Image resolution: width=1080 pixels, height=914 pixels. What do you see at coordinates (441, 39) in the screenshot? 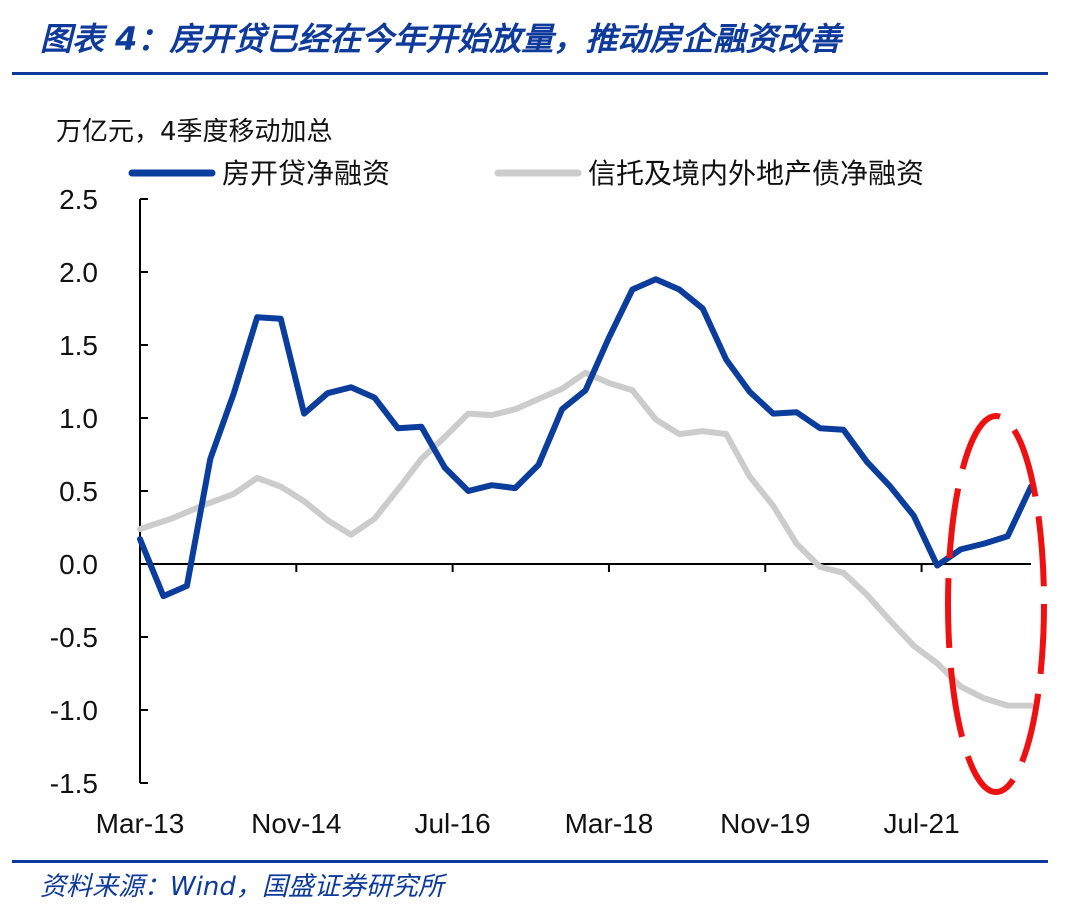
I see `chart-title: 图表 4：房开贷已经在今年开始放量，推动房企融资改善` at bounding box center [441, 39].